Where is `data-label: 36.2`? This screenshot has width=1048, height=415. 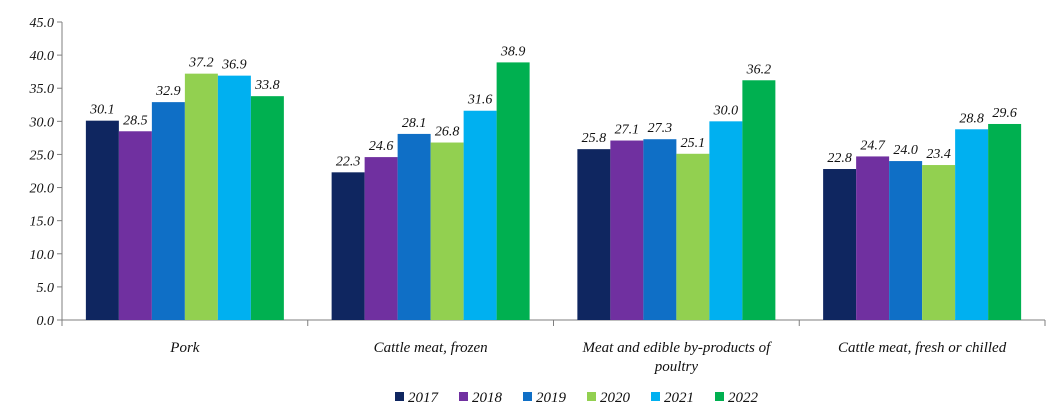 data-label: 36.2 is located at coordinates (759, 69).